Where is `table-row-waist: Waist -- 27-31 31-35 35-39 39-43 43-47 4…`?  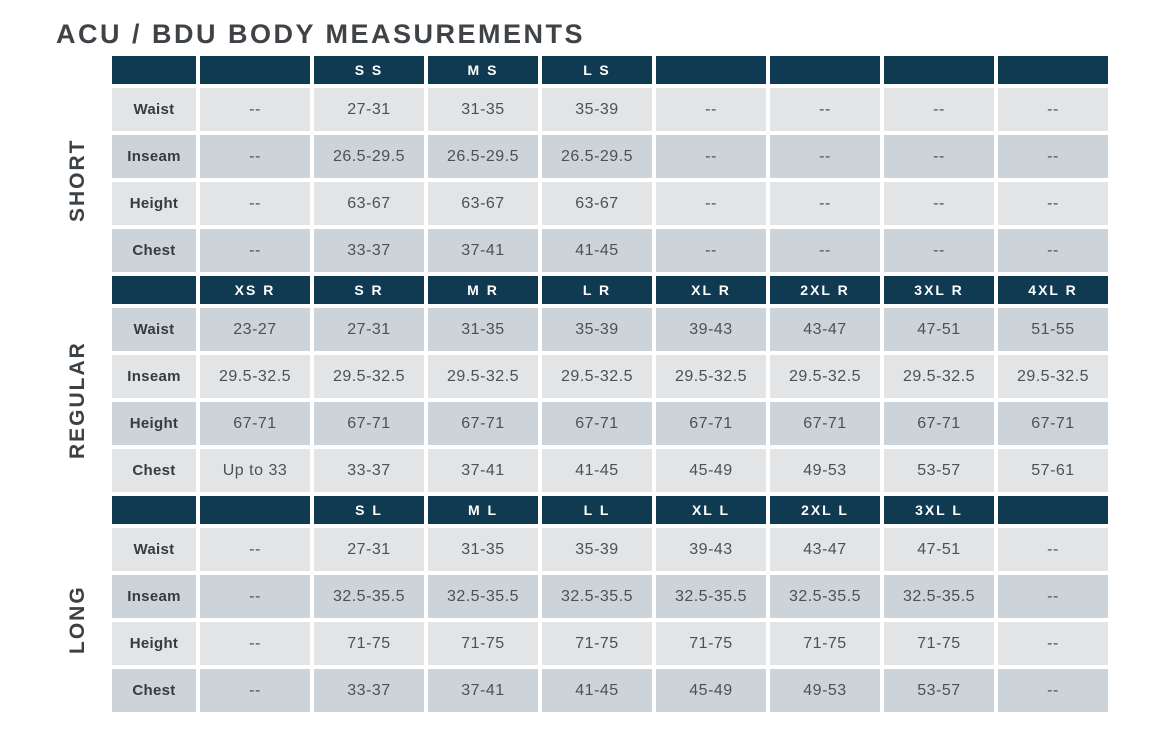 table-row-waist: Waist -- 27-31 31-35 35-39 39-43 43-47 4… is located at coordinates (610, 549).